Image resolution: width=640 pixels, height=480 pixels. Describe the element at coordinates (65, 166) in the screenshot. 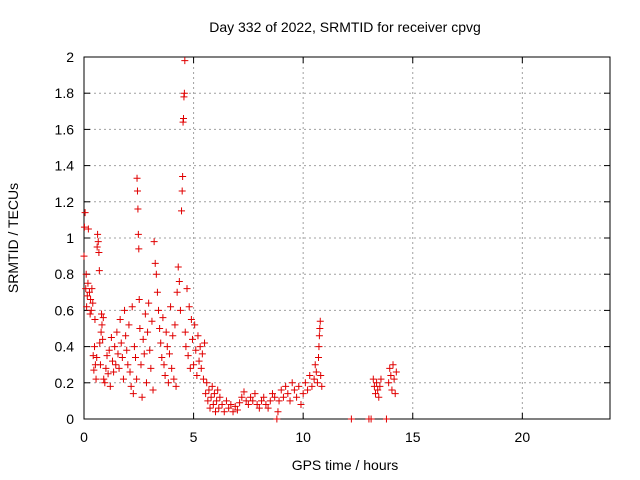

I see `y-tick-label: 1.4` at that location.